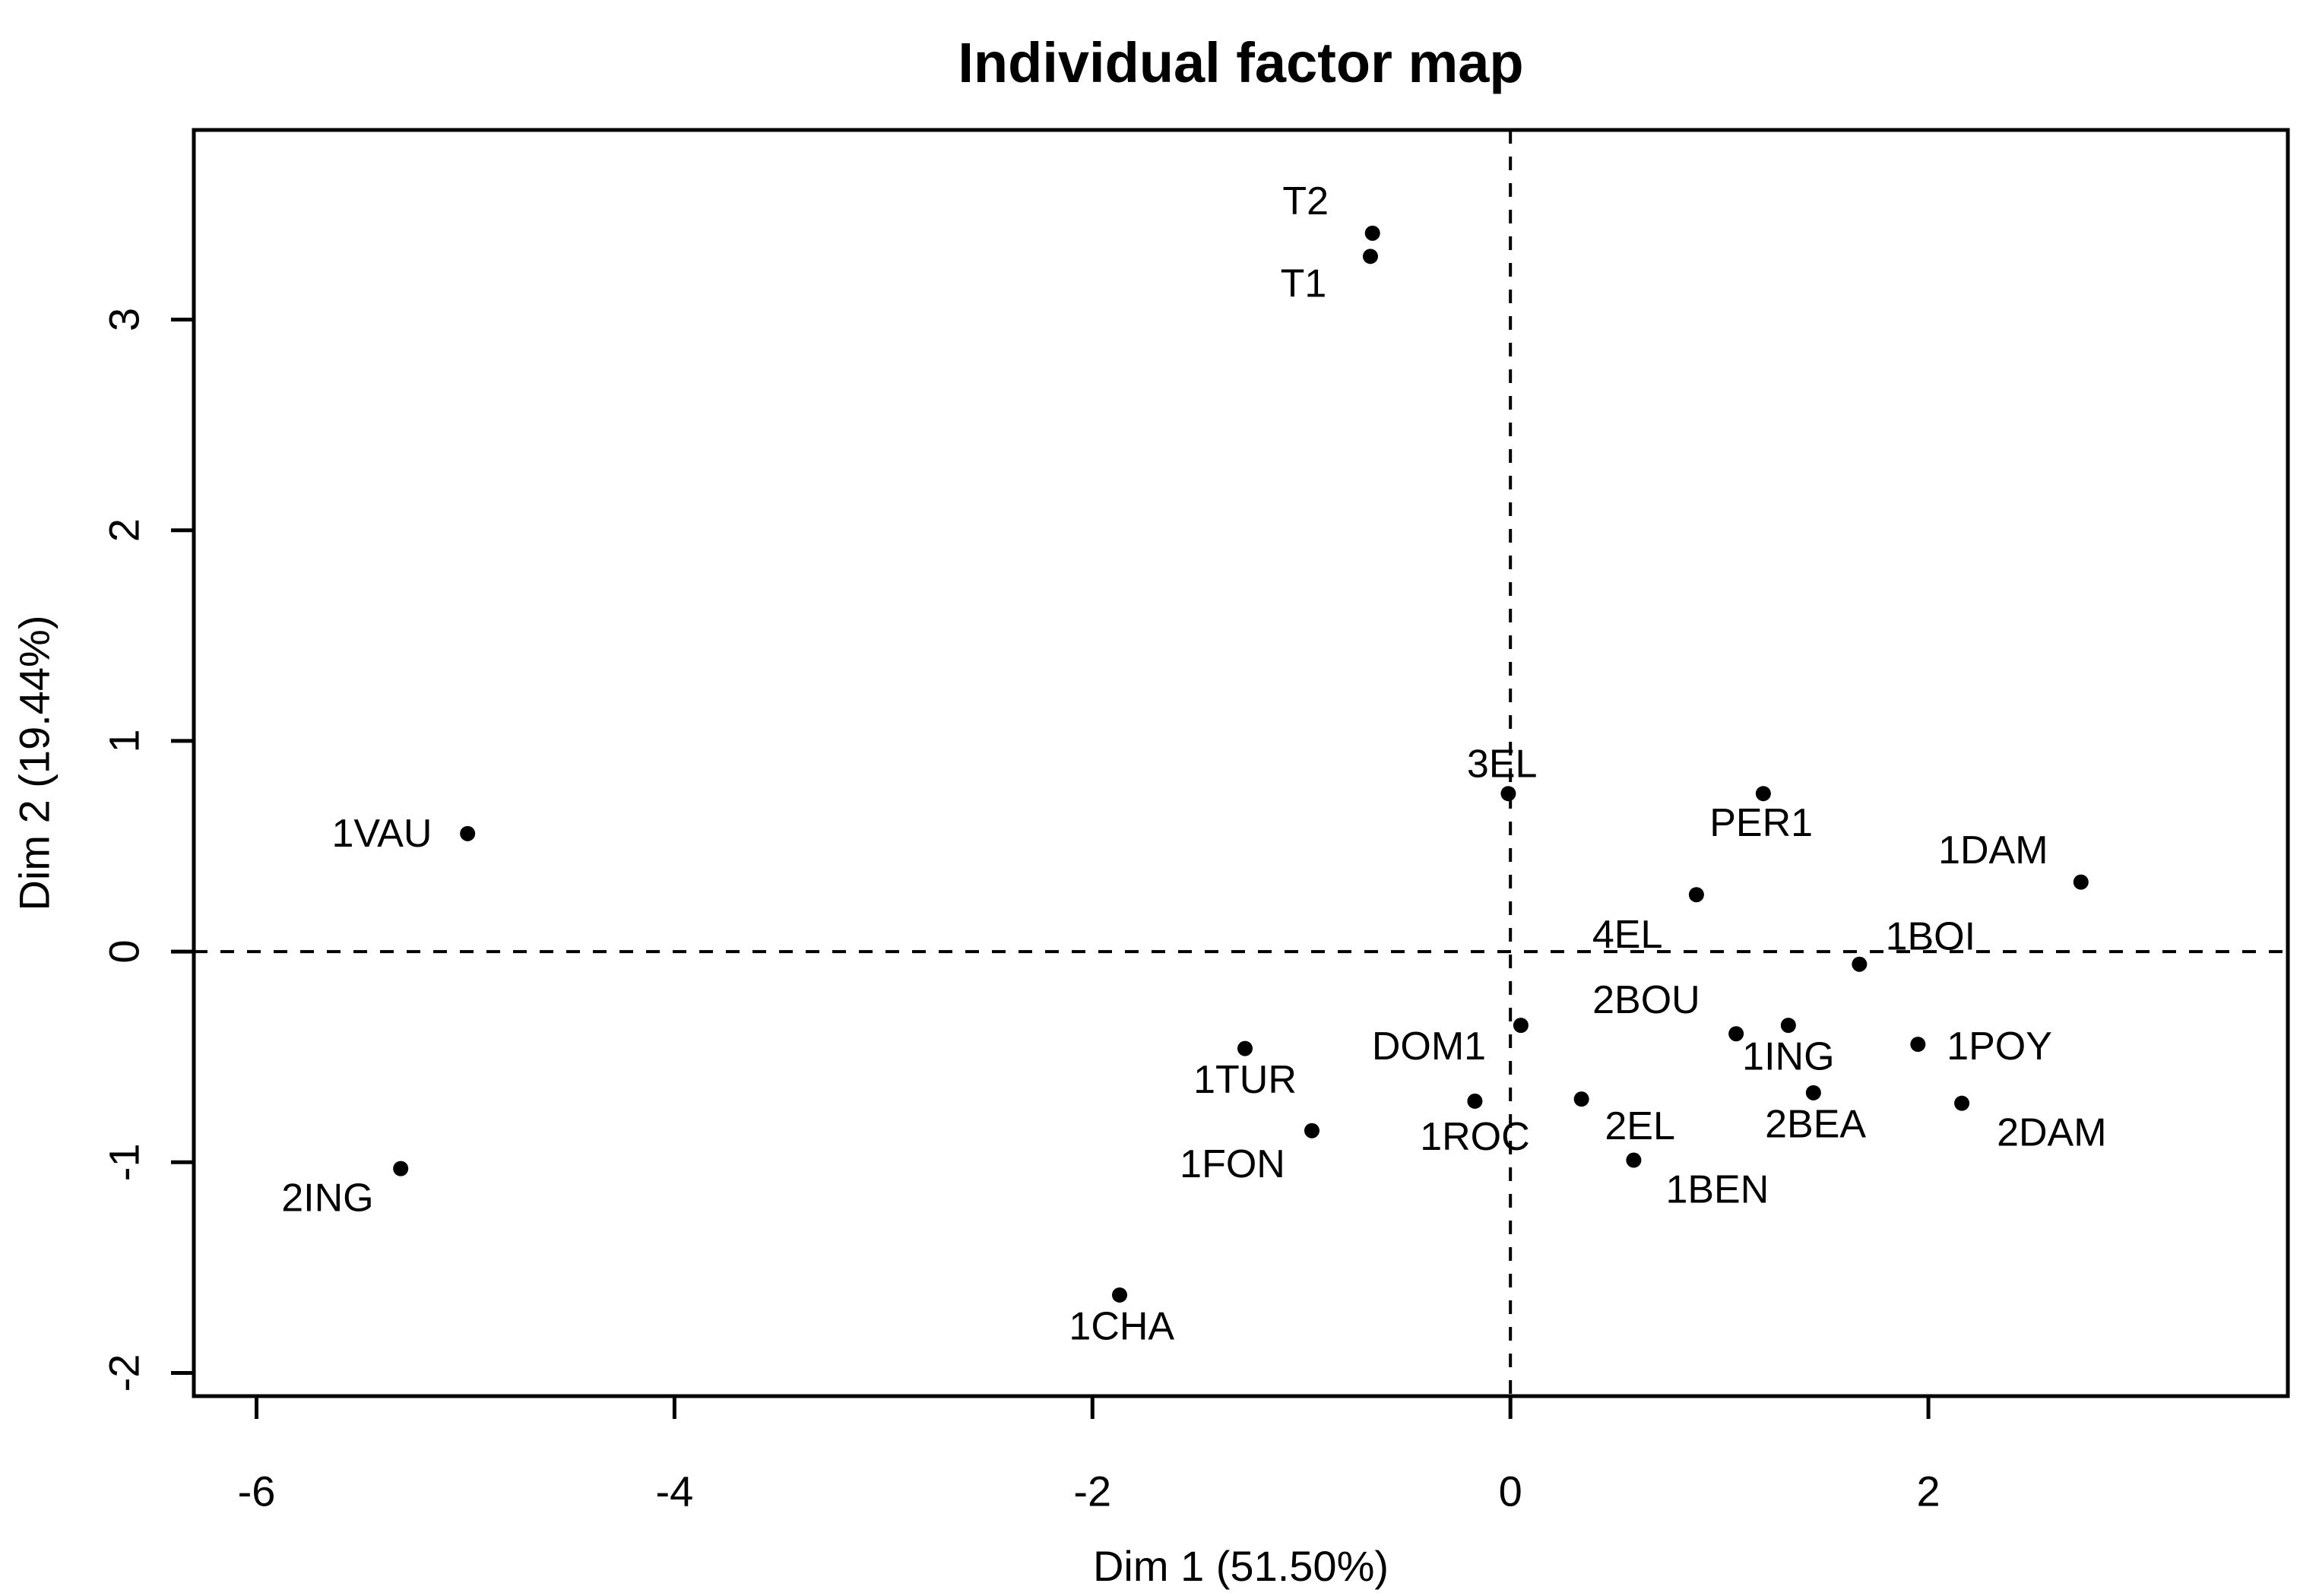 The height and width of the screenshot is (1596, 2319). I want to click on data-point-1ING, so click(1788, 1026).